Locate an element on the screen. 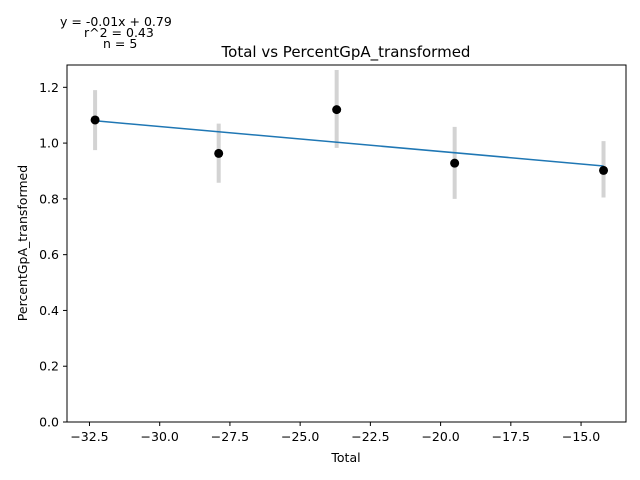 The image size is (640, 480). x-tick-label: −15.0 is located at coordinates (581, 436).